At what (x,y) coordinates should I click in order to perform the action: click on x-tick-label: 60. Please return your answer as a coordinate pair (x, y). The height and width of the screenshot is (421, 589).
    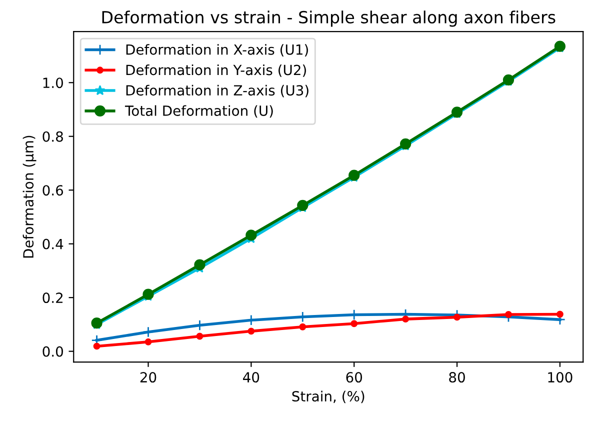
    Looking at the image, I should click on (354, 377).